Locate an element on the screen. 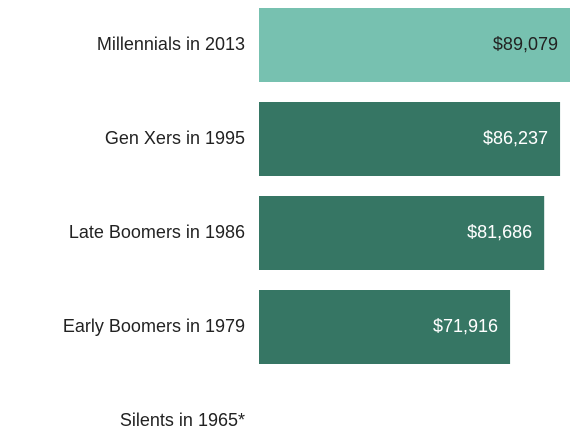  value-label: $86,237 is located at coordinates (515, 138).